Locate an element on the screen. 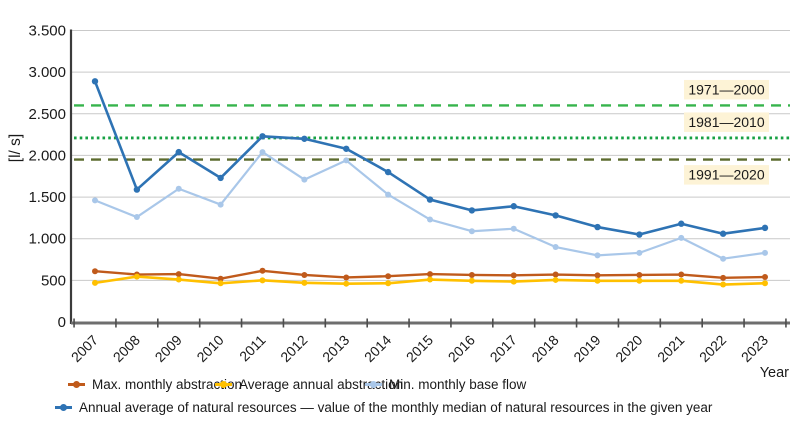 This screenshot has height=426, width=800. reference-label-bg-1991—2020 is located at coordinates (726, 175).